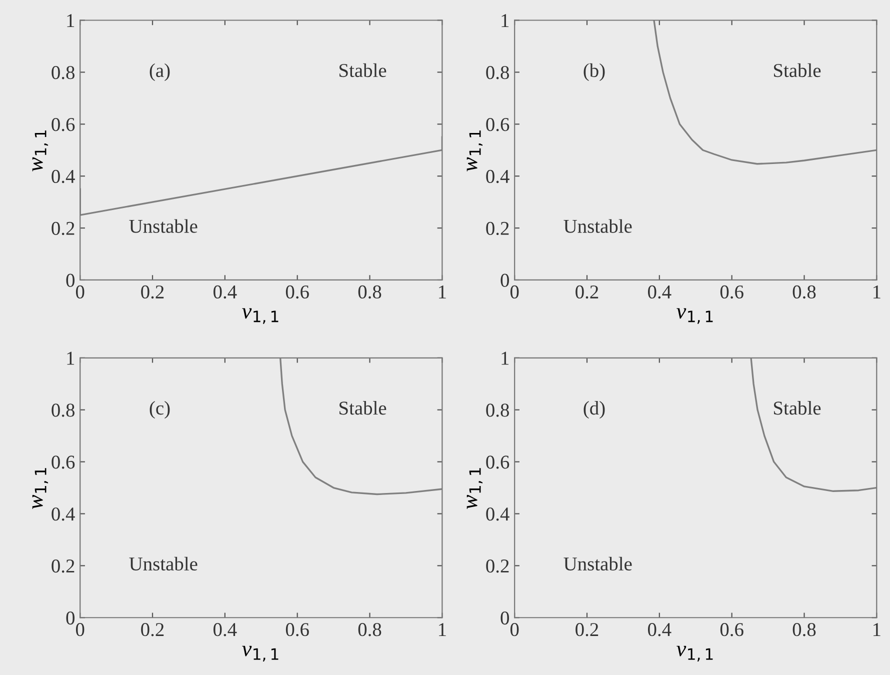  I want to click on annotation: (b), so click(594, 72).